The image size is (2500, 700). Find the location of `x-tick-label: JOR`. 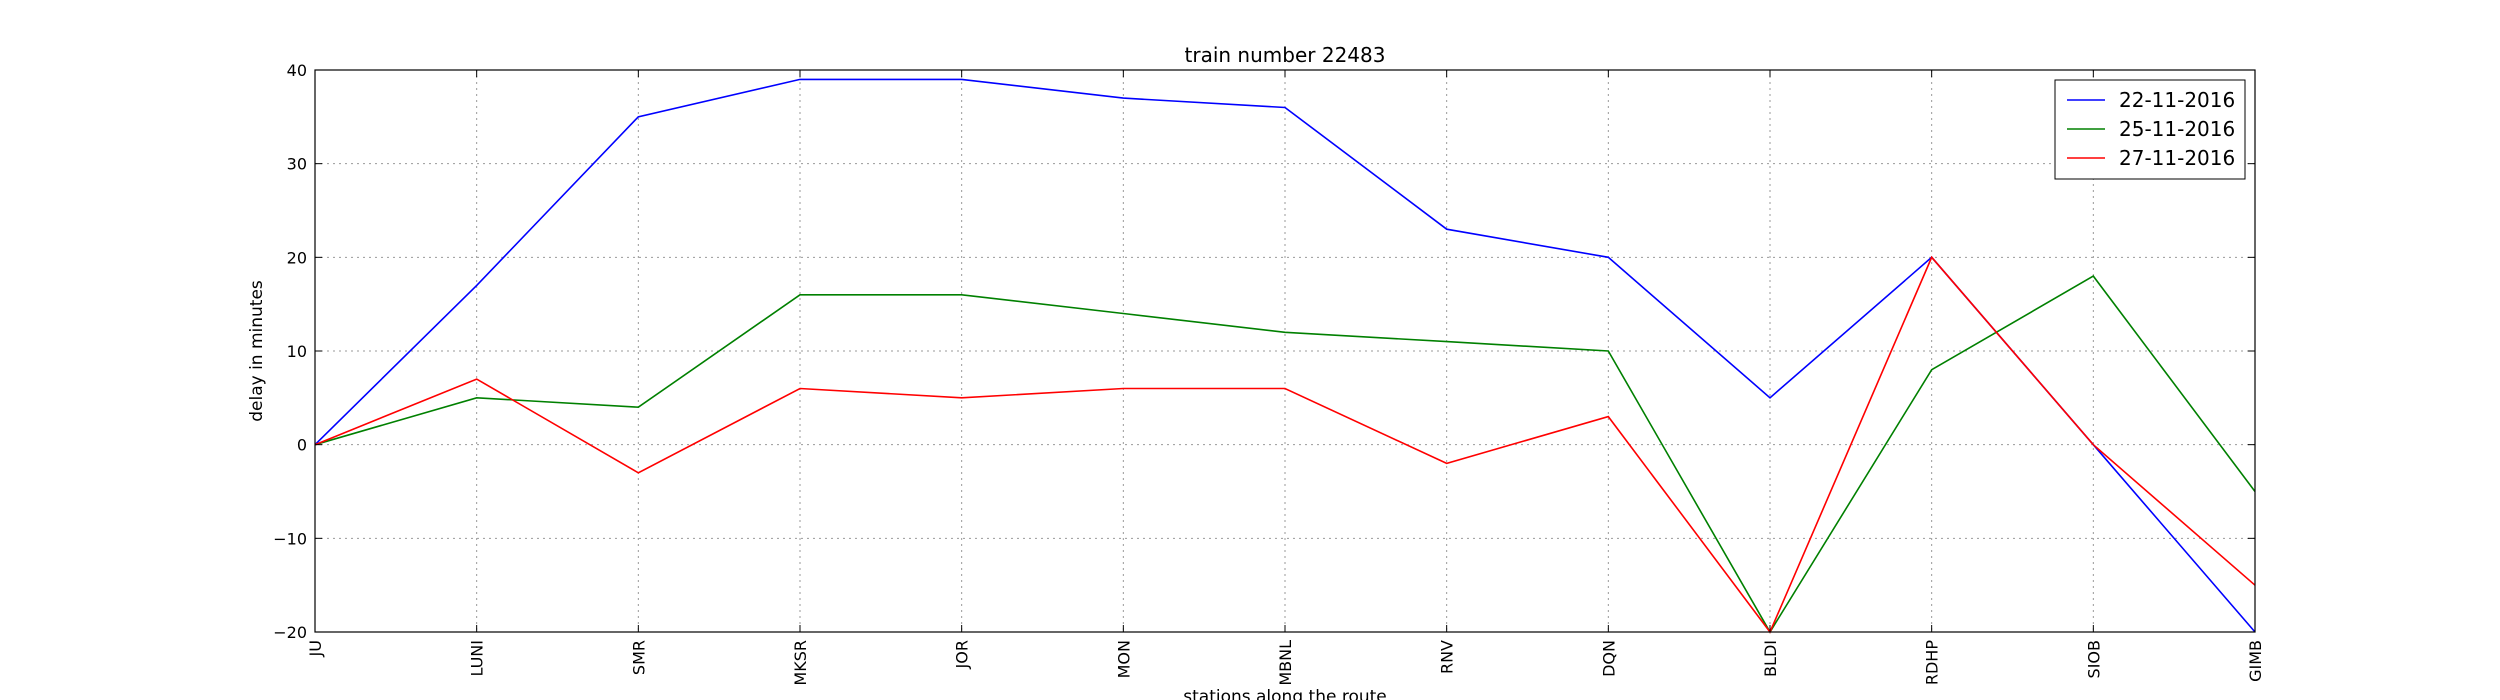

x-tick-label: JOR is located at coordinates (962, 654).